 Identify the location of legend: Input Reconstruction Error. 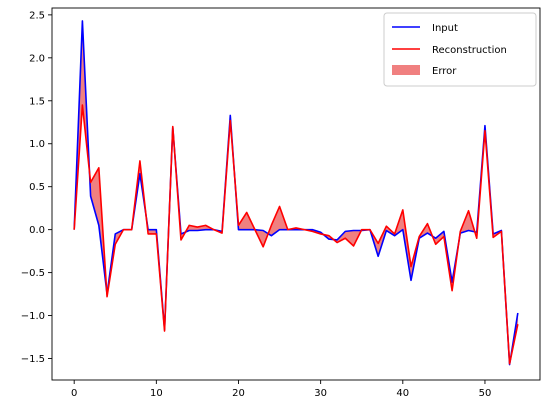
(460, 49).